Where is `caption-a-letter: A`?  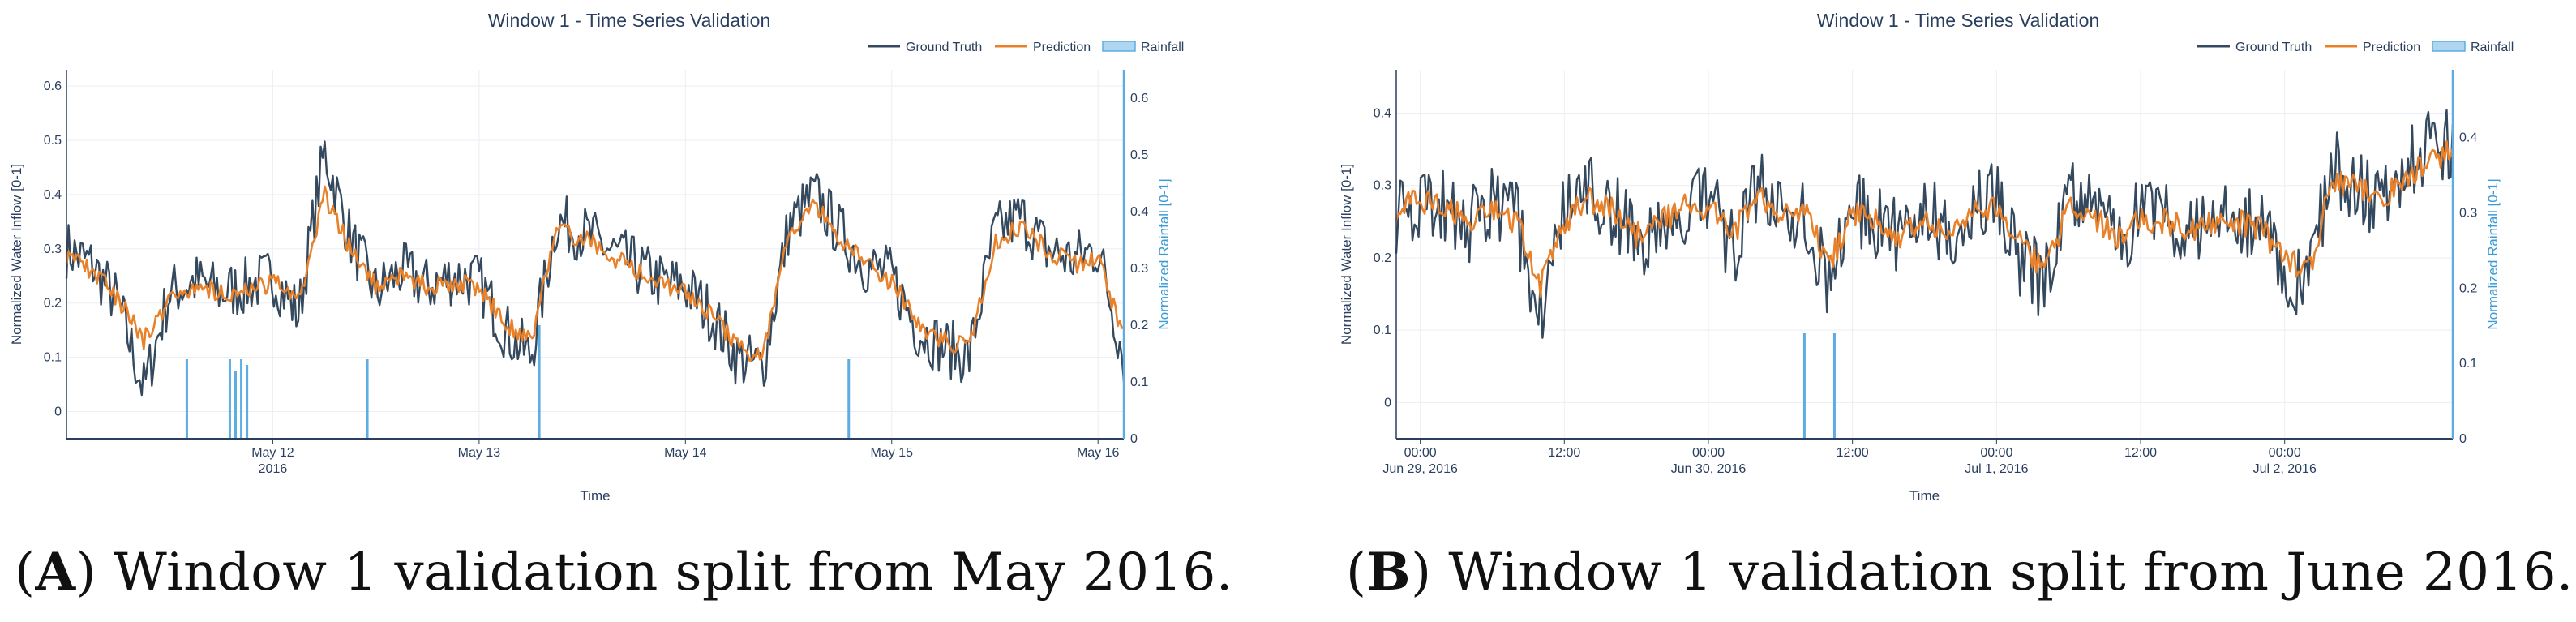 caption-a-letter: A is located at coordinates (55, 572).